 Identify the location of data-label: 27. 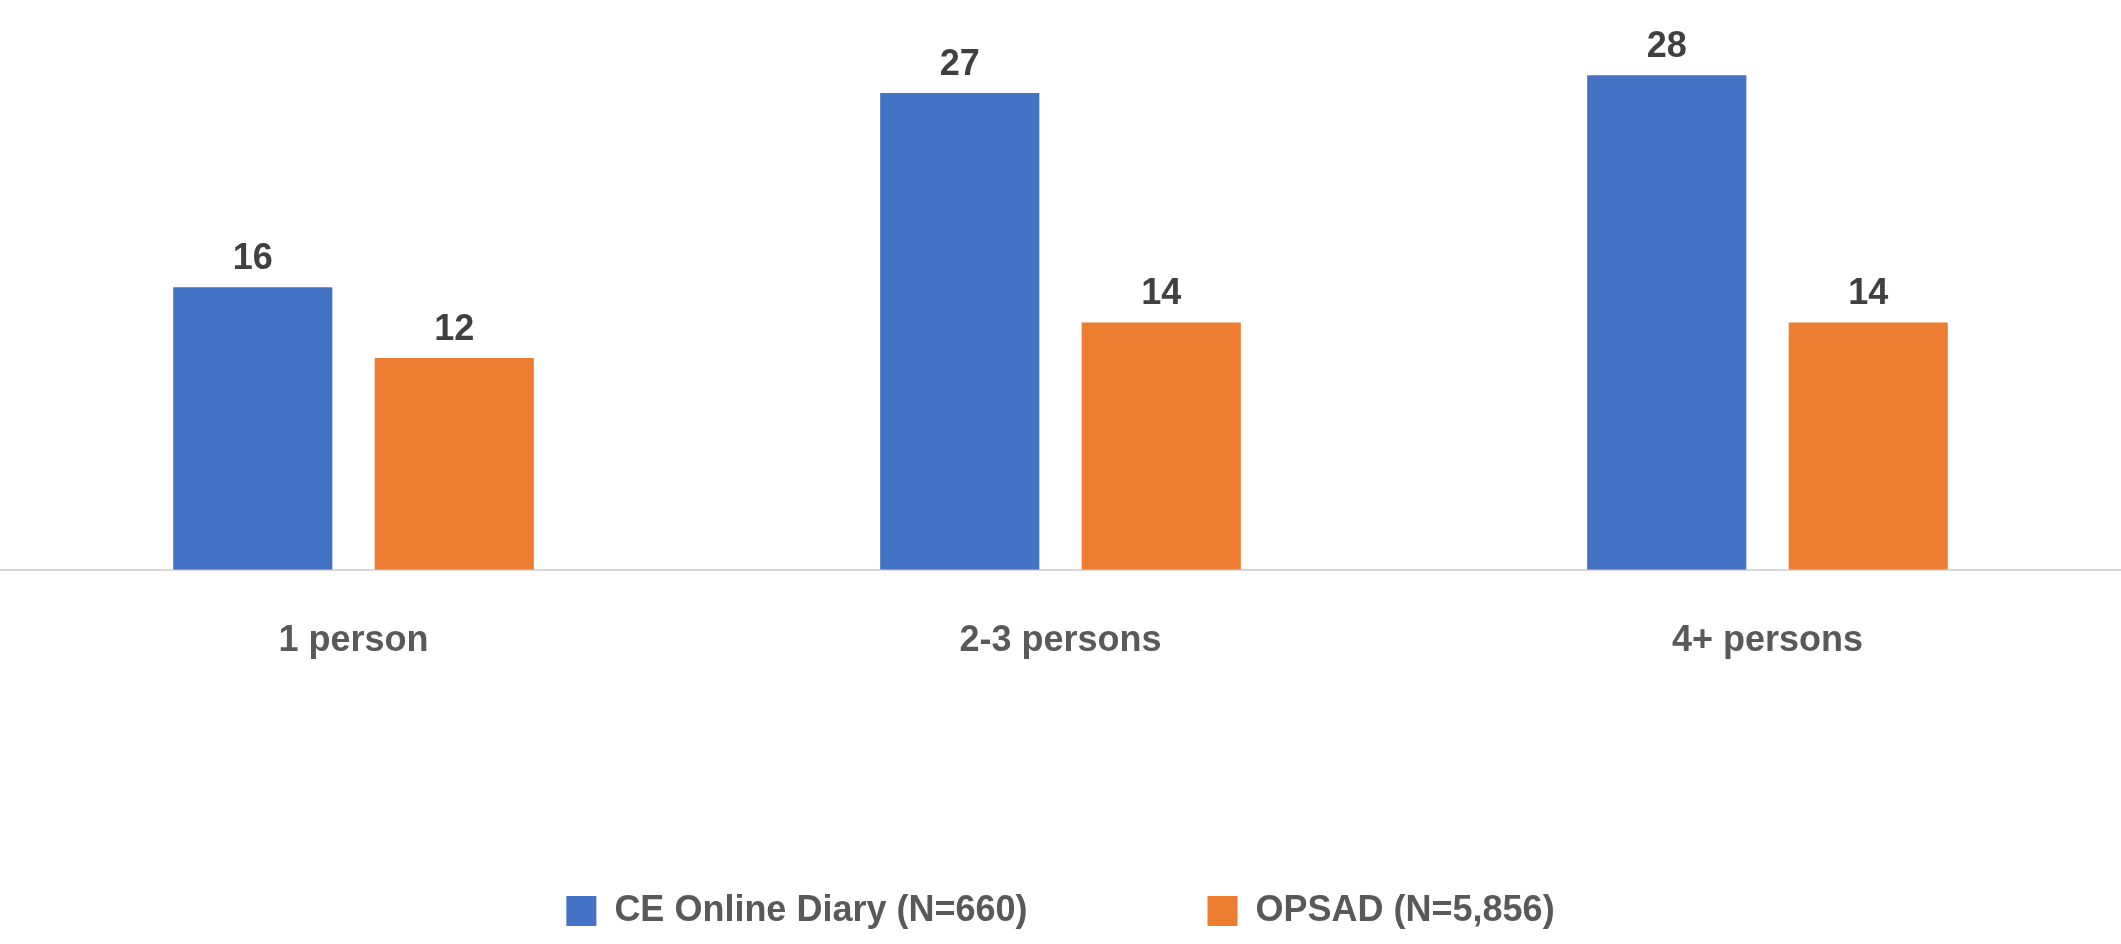
(959, 62).